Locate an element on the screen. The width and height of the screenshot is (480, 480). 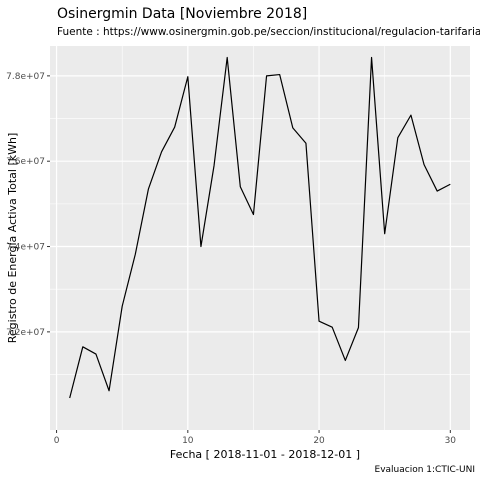
x-tick-label: 0 is located at coordinates (57, 441).